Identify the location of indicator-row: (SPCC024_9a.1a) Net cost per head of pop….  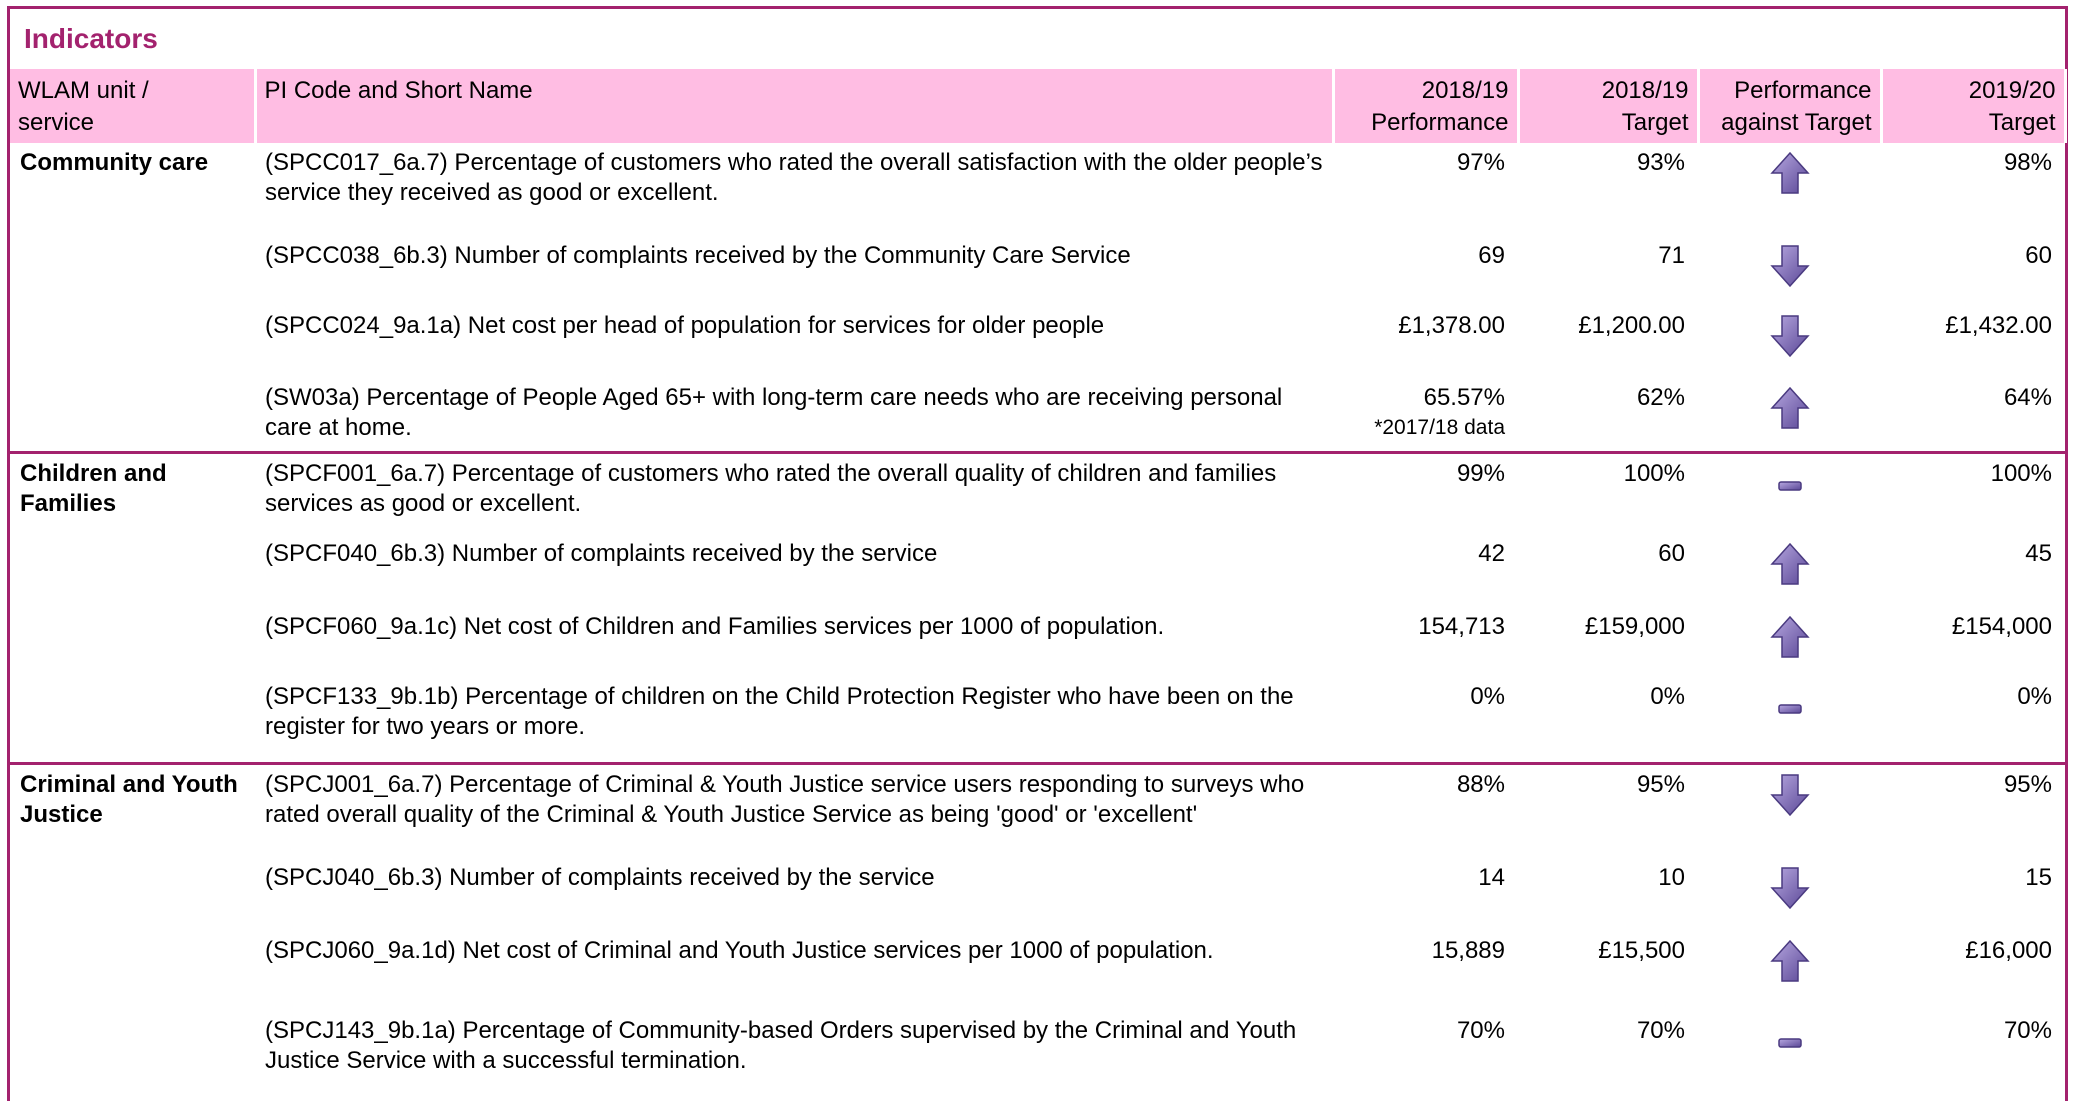
(1037, 342).